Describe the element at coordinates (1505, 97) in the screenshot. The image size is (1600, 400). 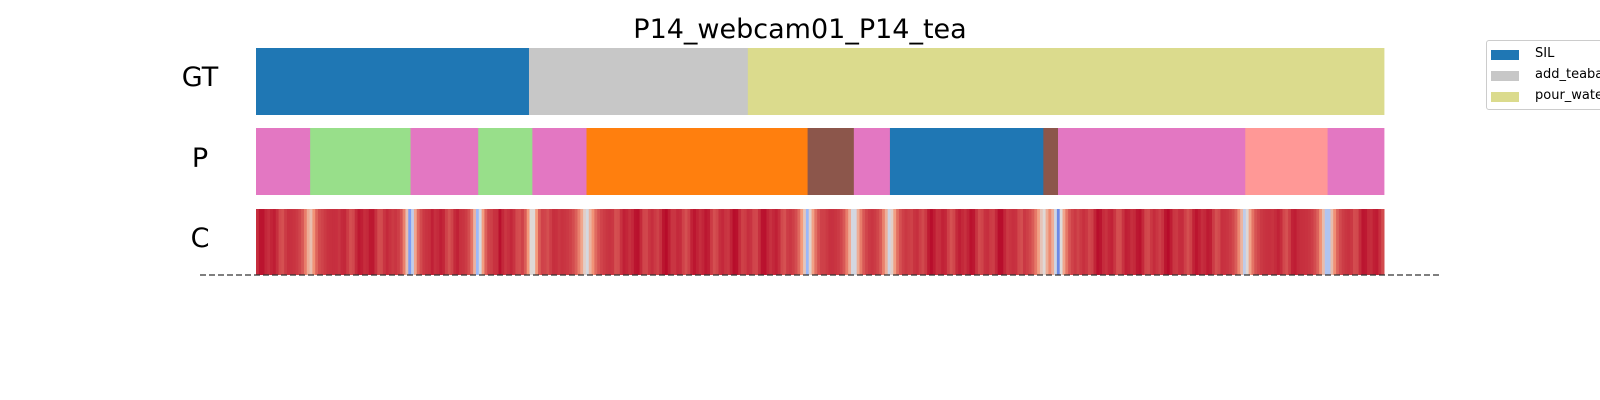
I see `legend-swatch-pour-water` at that location.